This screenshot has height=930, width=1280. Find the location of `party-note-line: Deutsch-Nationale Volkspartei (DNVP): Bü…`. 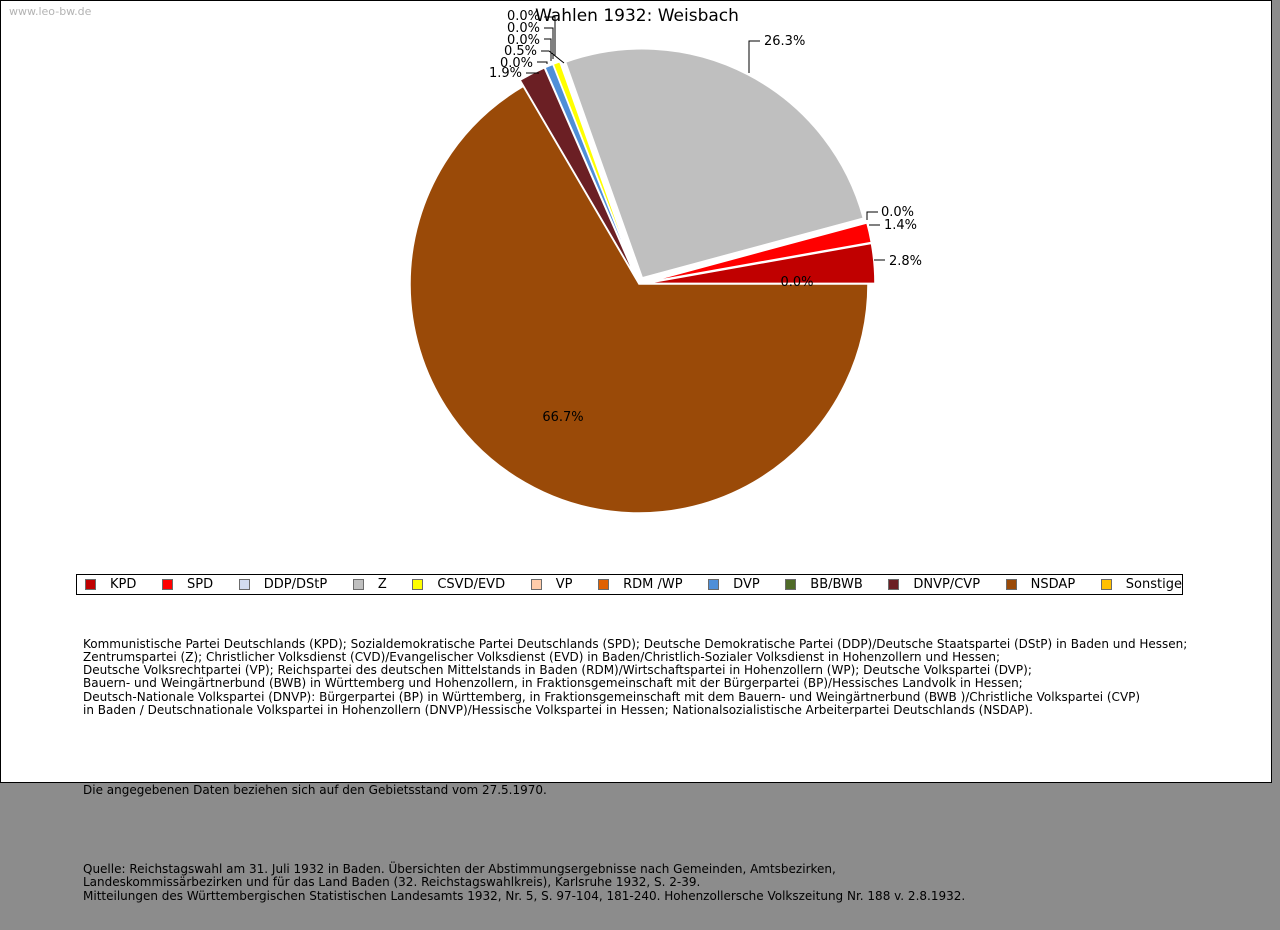

party-note-line: Deutsch-Nationale Volkspartei (DNVP): Bü… is located at coordinates (612, 696).